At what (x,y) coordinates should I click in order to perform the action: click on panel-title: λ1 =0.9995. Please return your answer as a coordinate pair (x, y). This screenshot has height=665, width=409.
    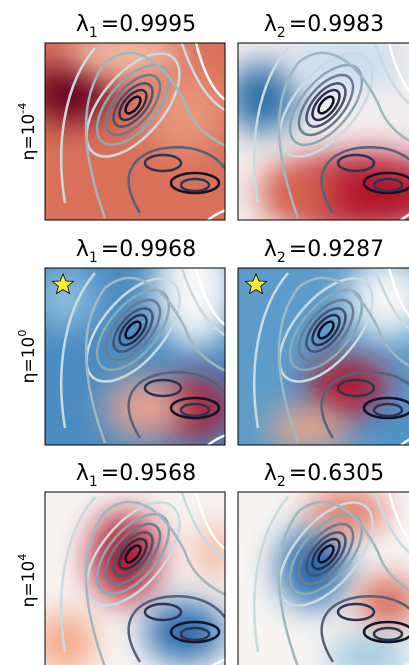
    Looking at the image, I should click on (136, 26).